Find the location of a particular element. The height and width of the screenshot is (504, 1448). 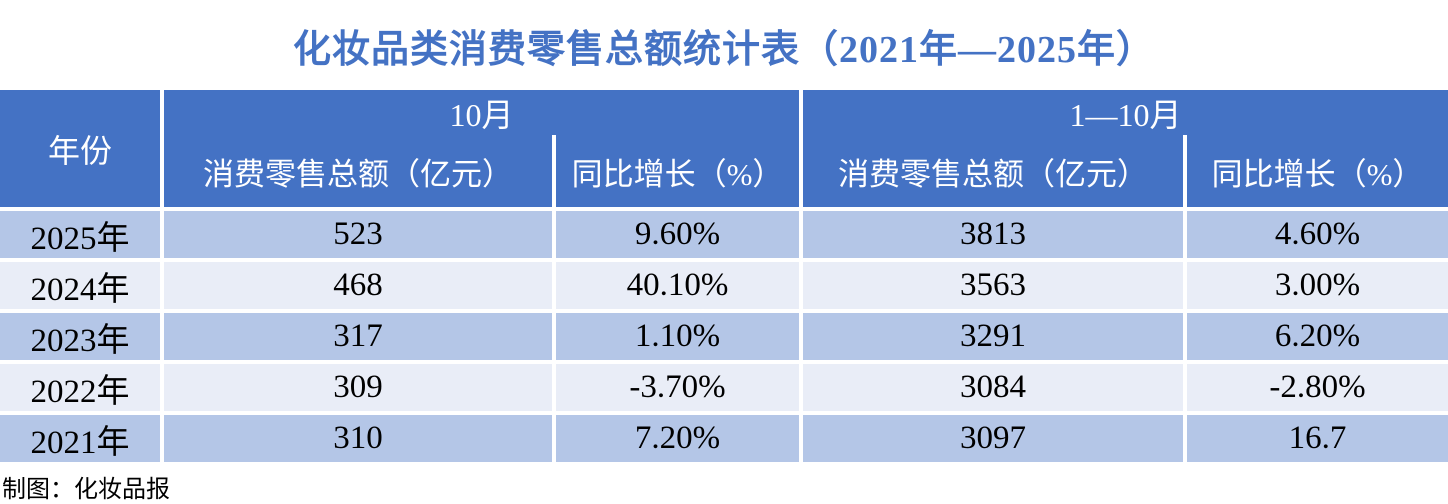

oct-yoy-cell: 7.20% is located at coordinates (677, 438).